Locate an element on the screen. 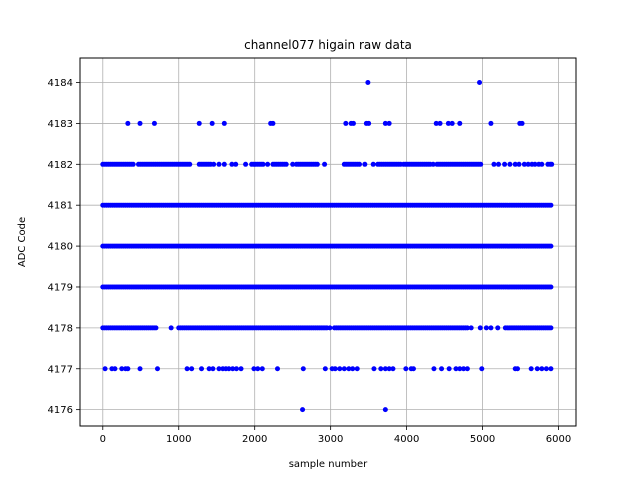 The image size is (640, 480). y-axis-title: ADC Code is located at coordinates (22, 242).